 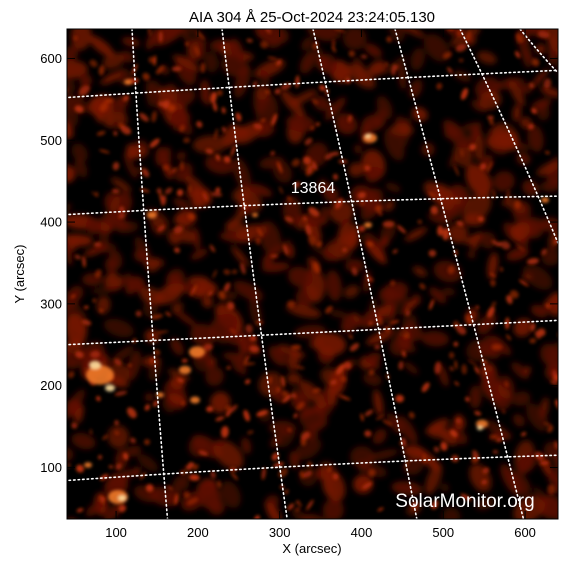 What do you see at coordinates (51, 467) in the screenshot?
I see `y-tick-label: 100` at bounding box center [51, 467].